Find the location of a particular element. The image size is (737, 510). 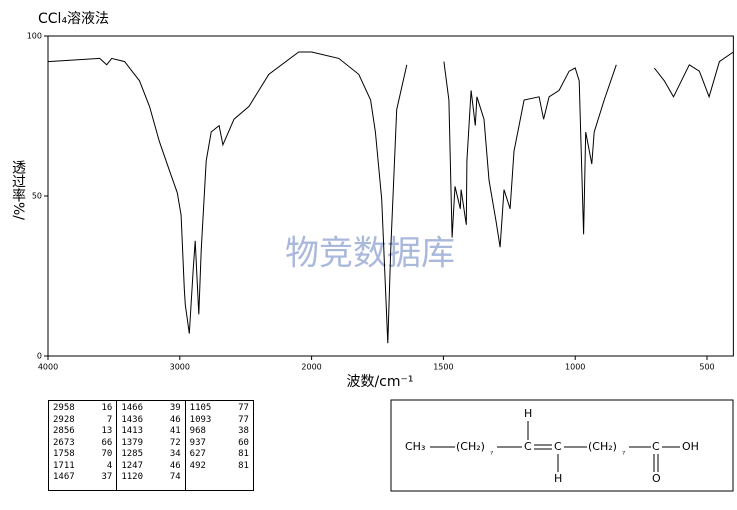

x-axis-label: 波数/cm⁻¹ is located at coordinates (379, 382).